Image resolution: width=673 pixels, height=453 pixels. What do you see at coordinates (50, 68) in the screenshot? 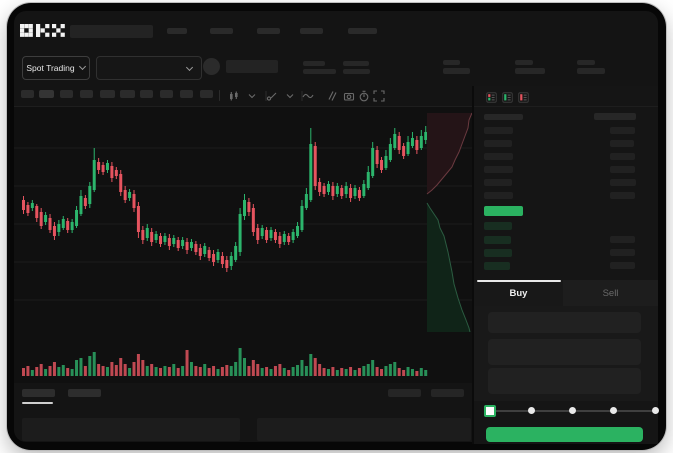
I see `market-type-label: Spot Trading` at bounding box center [50, 68].